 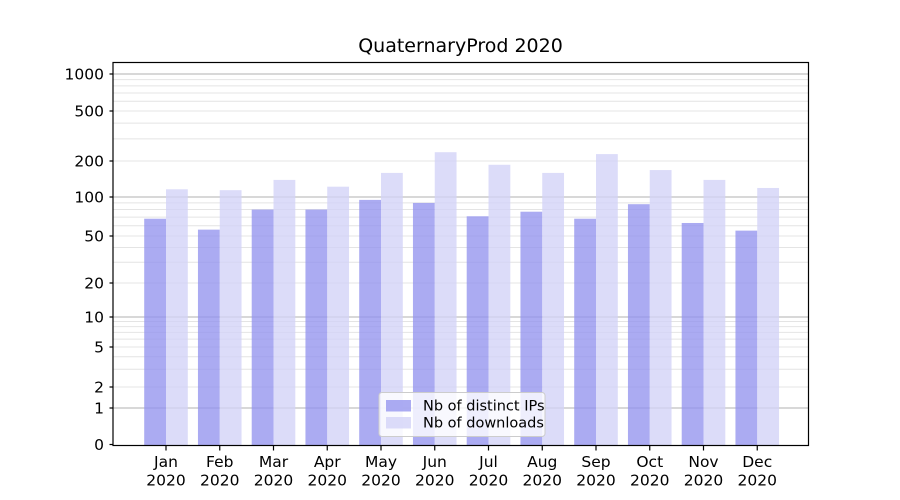 What do you see at coordinates (484, 407) in the screenshot?
I see `legend-label-distinct-ips: Nb of distinct IPs` at bounding box center [484, 407].